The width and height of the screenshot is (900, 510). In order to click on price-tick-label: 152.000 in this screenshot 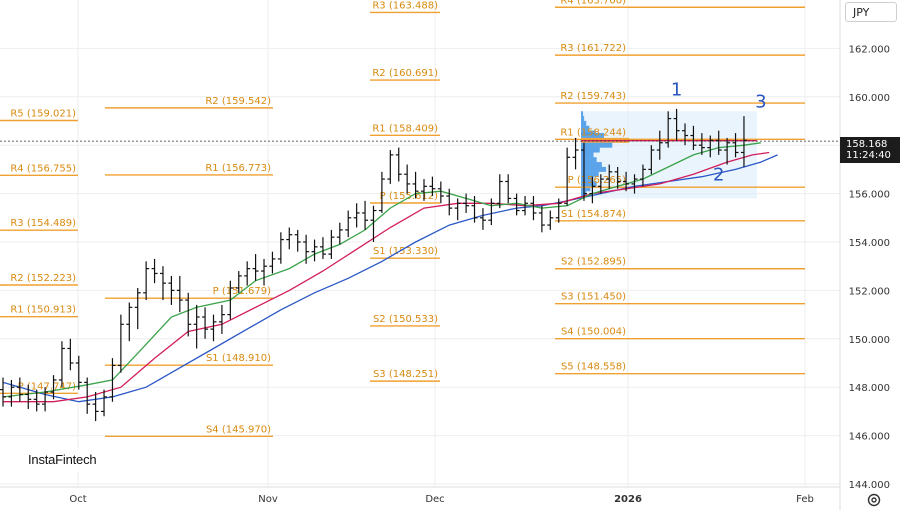, I will do `click(869, 291)`.